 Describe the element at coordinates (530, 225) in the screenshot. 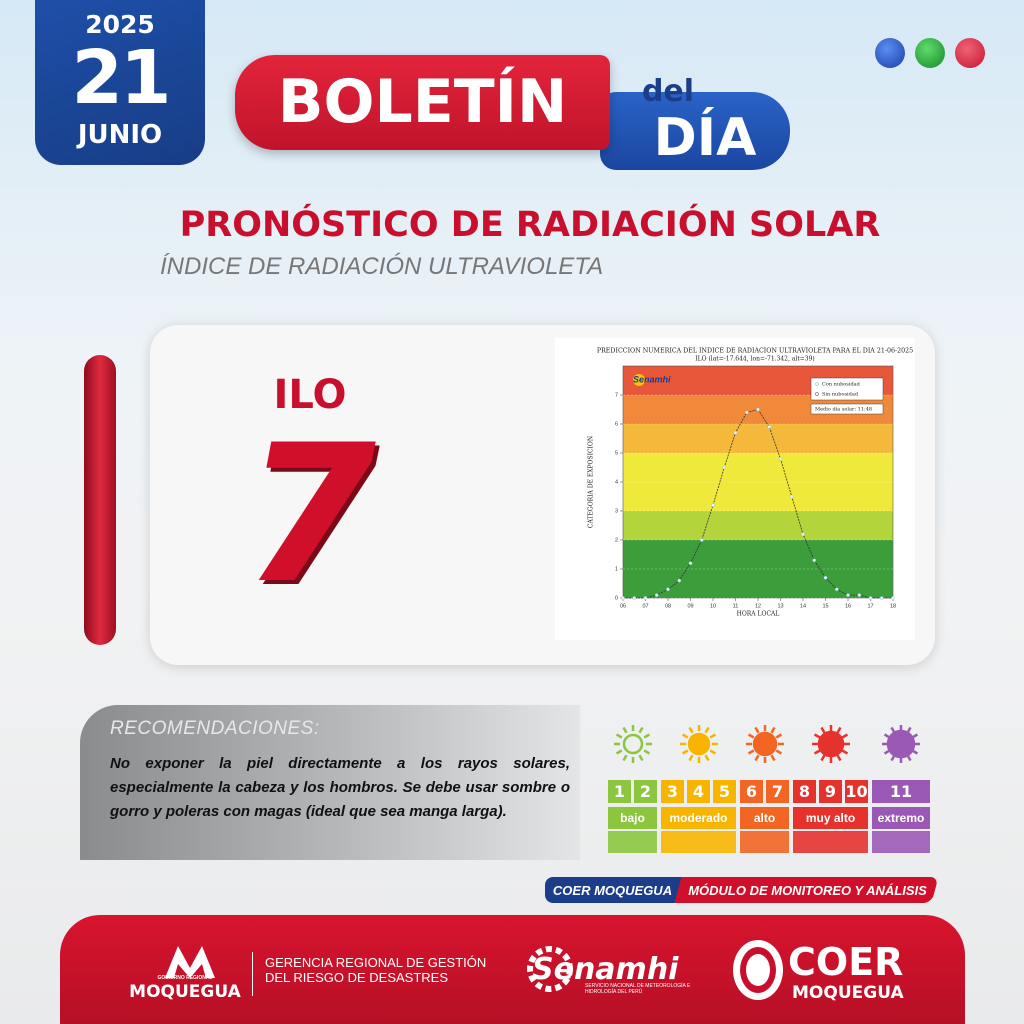

I see `title: PRONÓSTICO DE RADIACIÓN SOLAR` at that location.